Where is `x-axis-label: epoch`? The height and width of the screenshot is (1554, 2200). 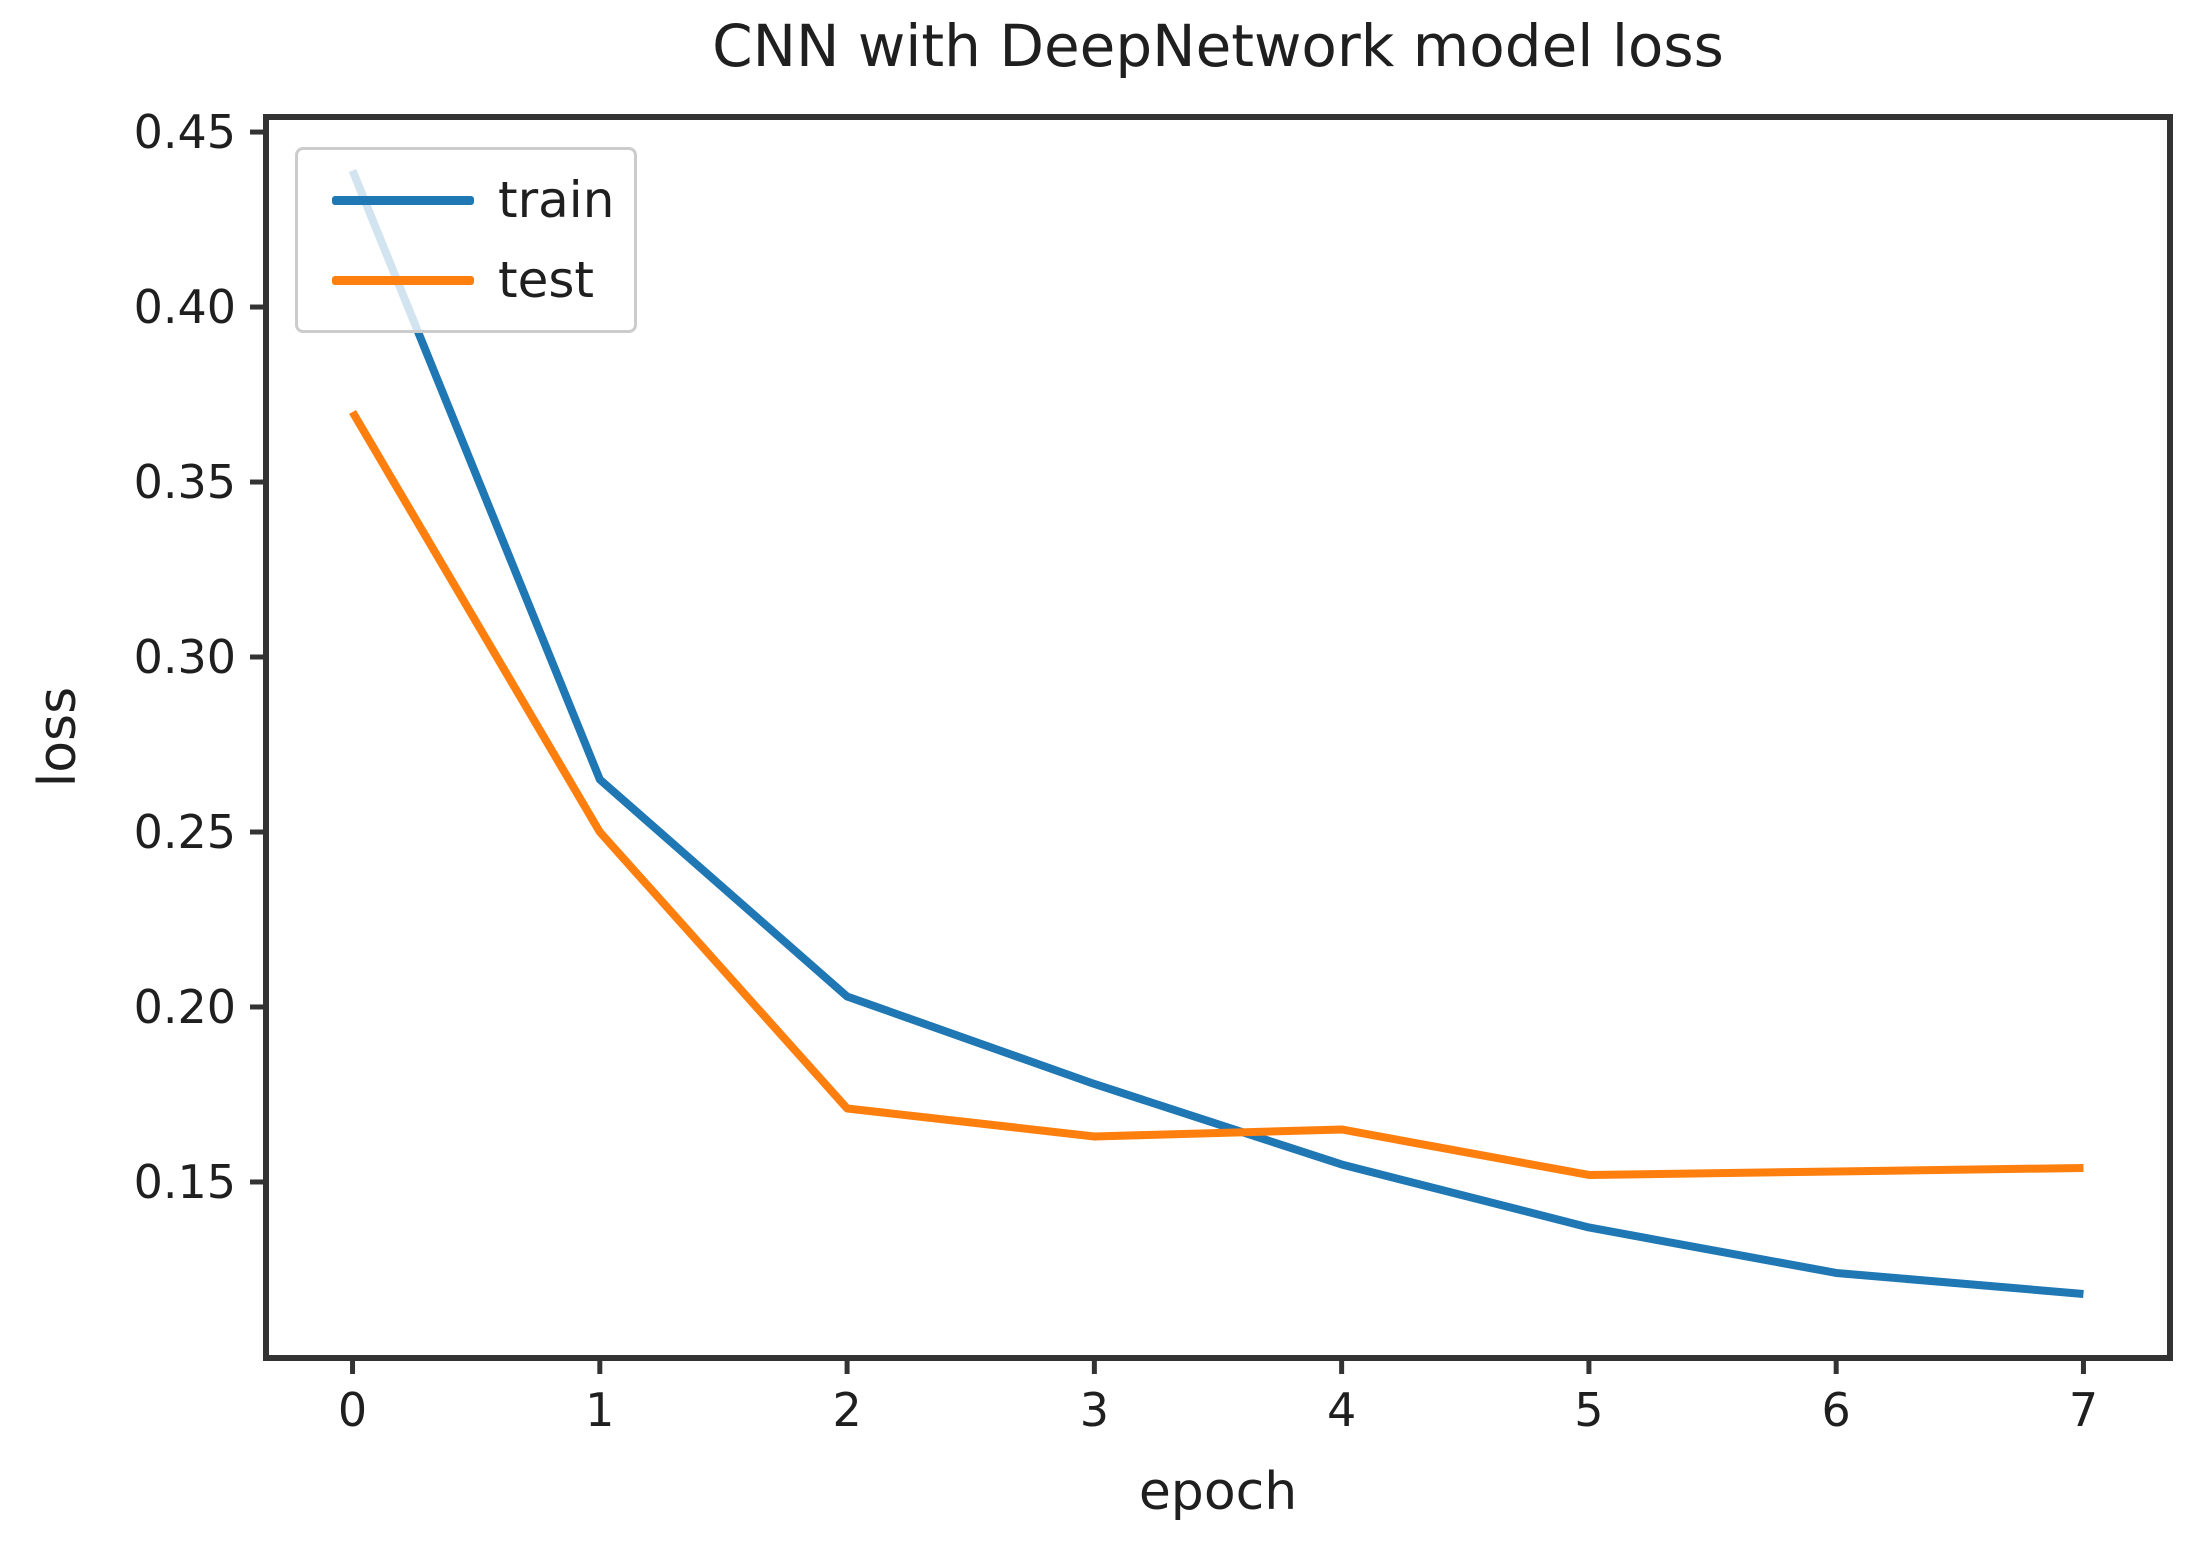
x-axis-label: epoch is located at coordinates (1218, 1492).